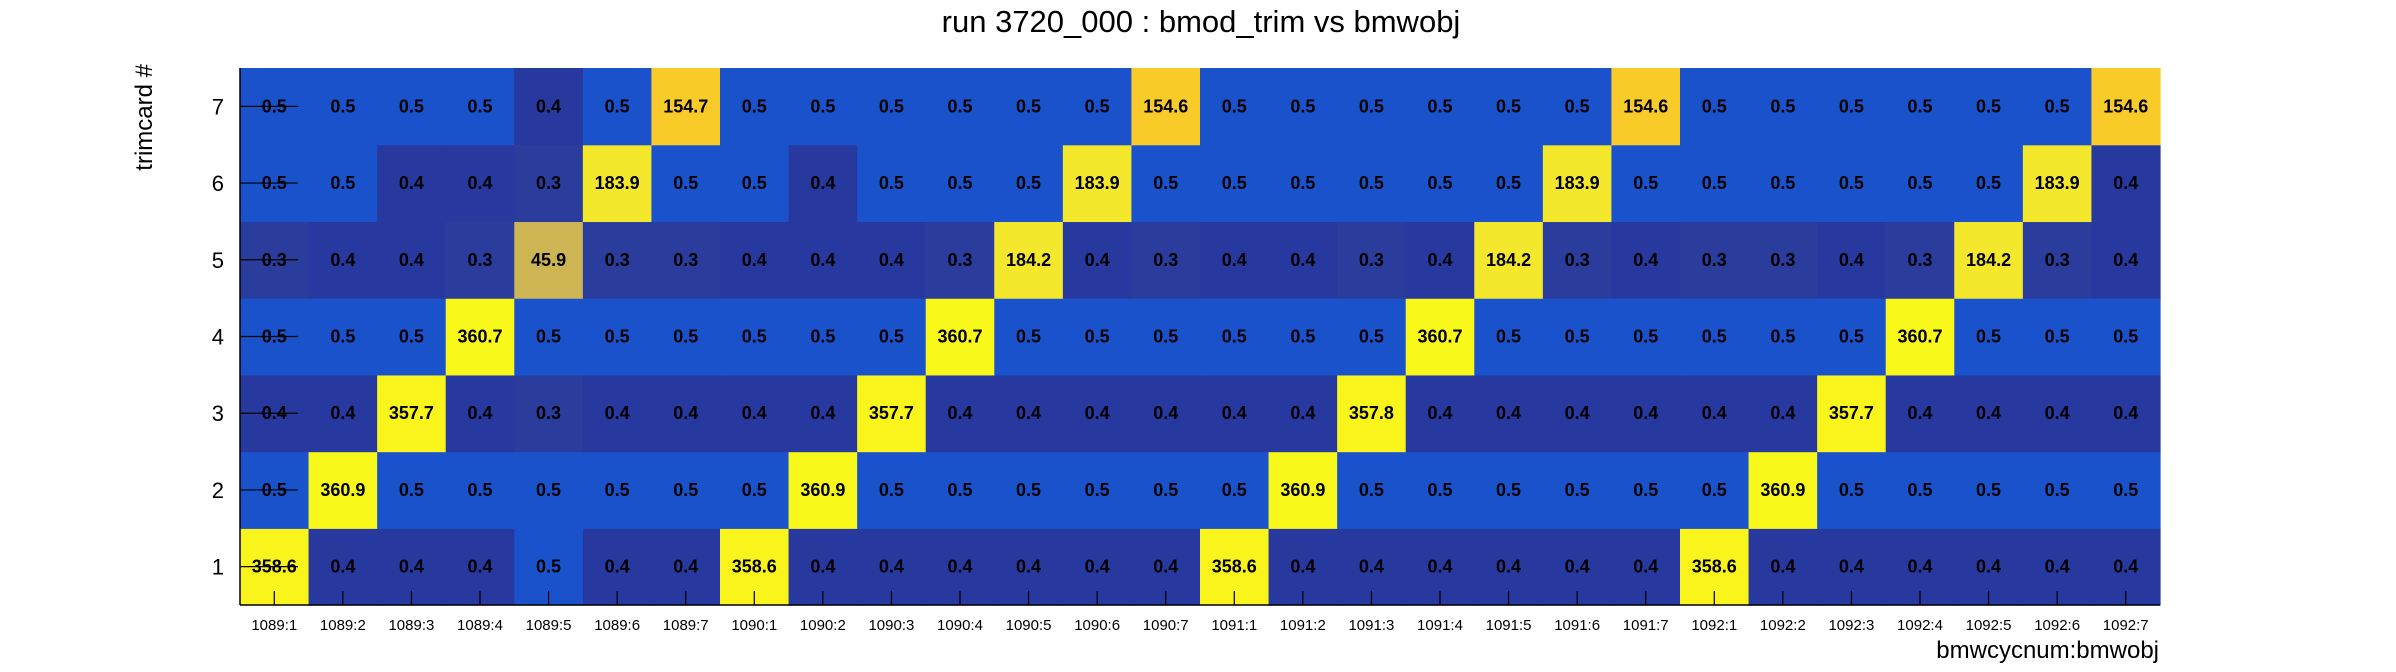 The image size is (2396, 672). I want to click on cell-value-label: 360.7, so click(1919, 337).